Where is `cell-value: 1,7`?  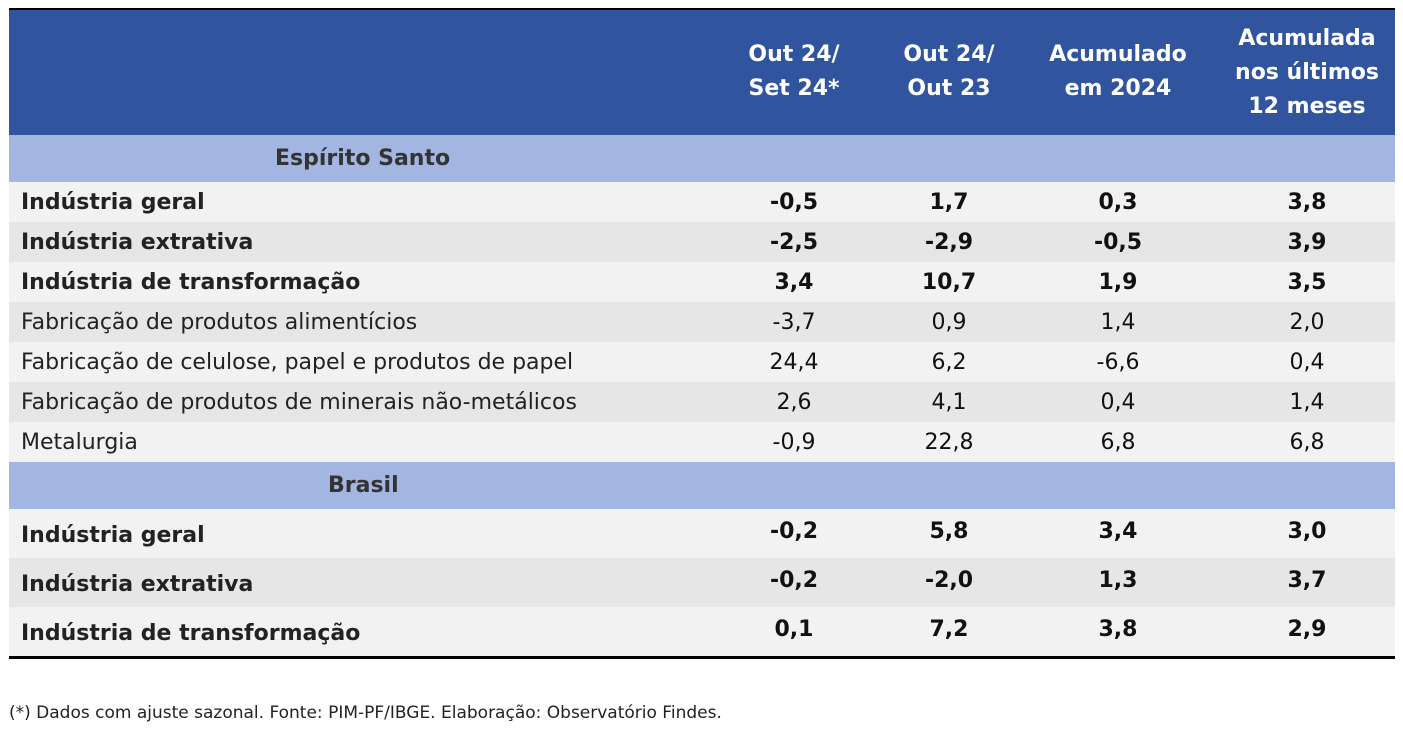
cell-value: 1,7 is located at coordinates (949, 202).